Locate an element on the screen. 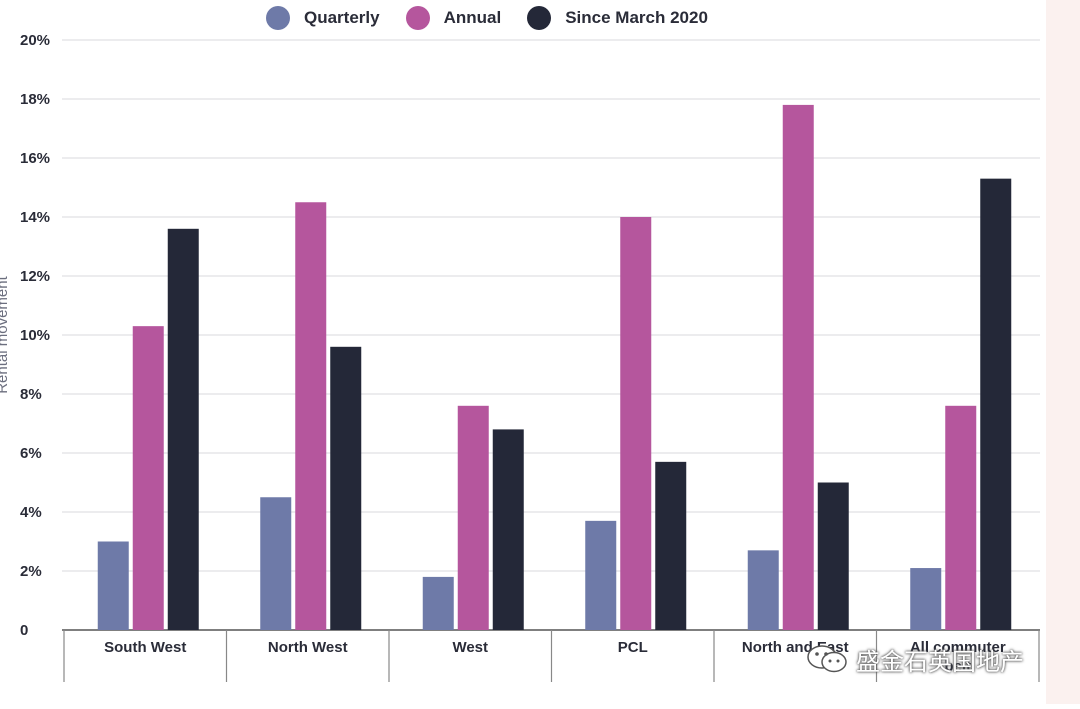 Image resolution: width=1080 pixels, height=709 pixels. legend-label-annual: Annual is located at coordinates (472, 17).